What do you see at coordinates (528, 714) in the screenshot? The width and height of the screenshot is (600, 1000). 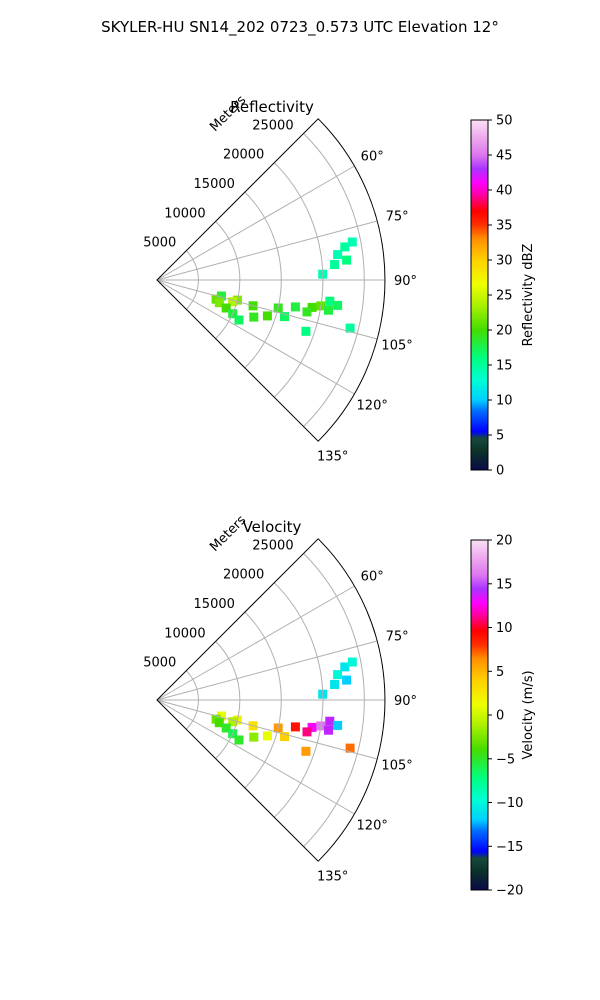 I see `colorbar-label: Velocity (m/s)` at bounding box center [528, 714].